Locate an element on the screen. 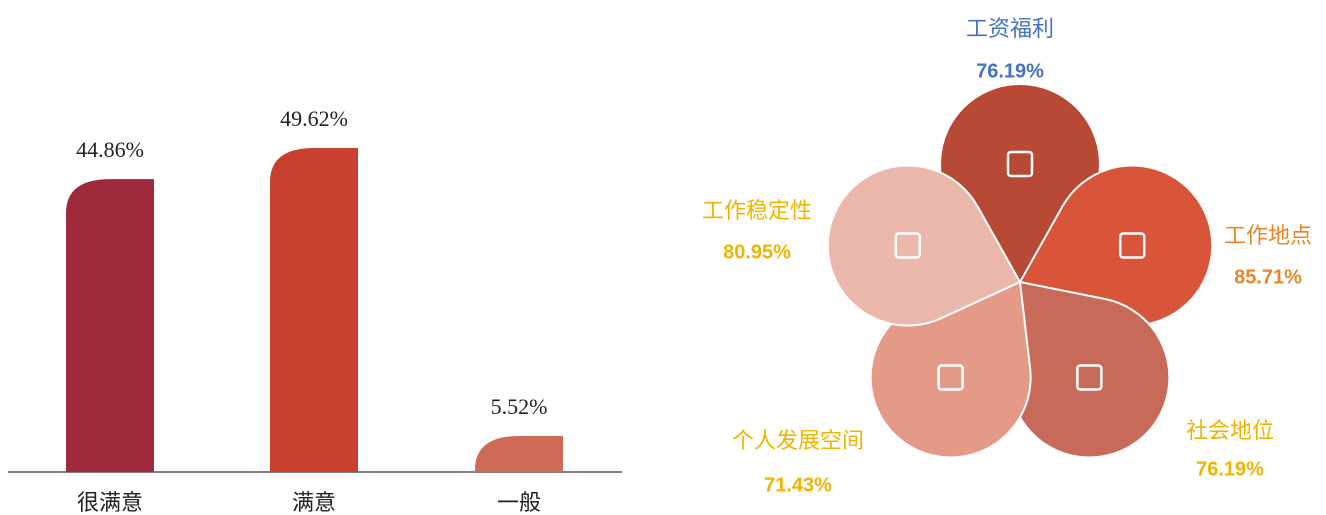 Image resolution: width=1326 pixels, height=515 pixels. value-label: 5.52% is located at coordinates (519, 406).